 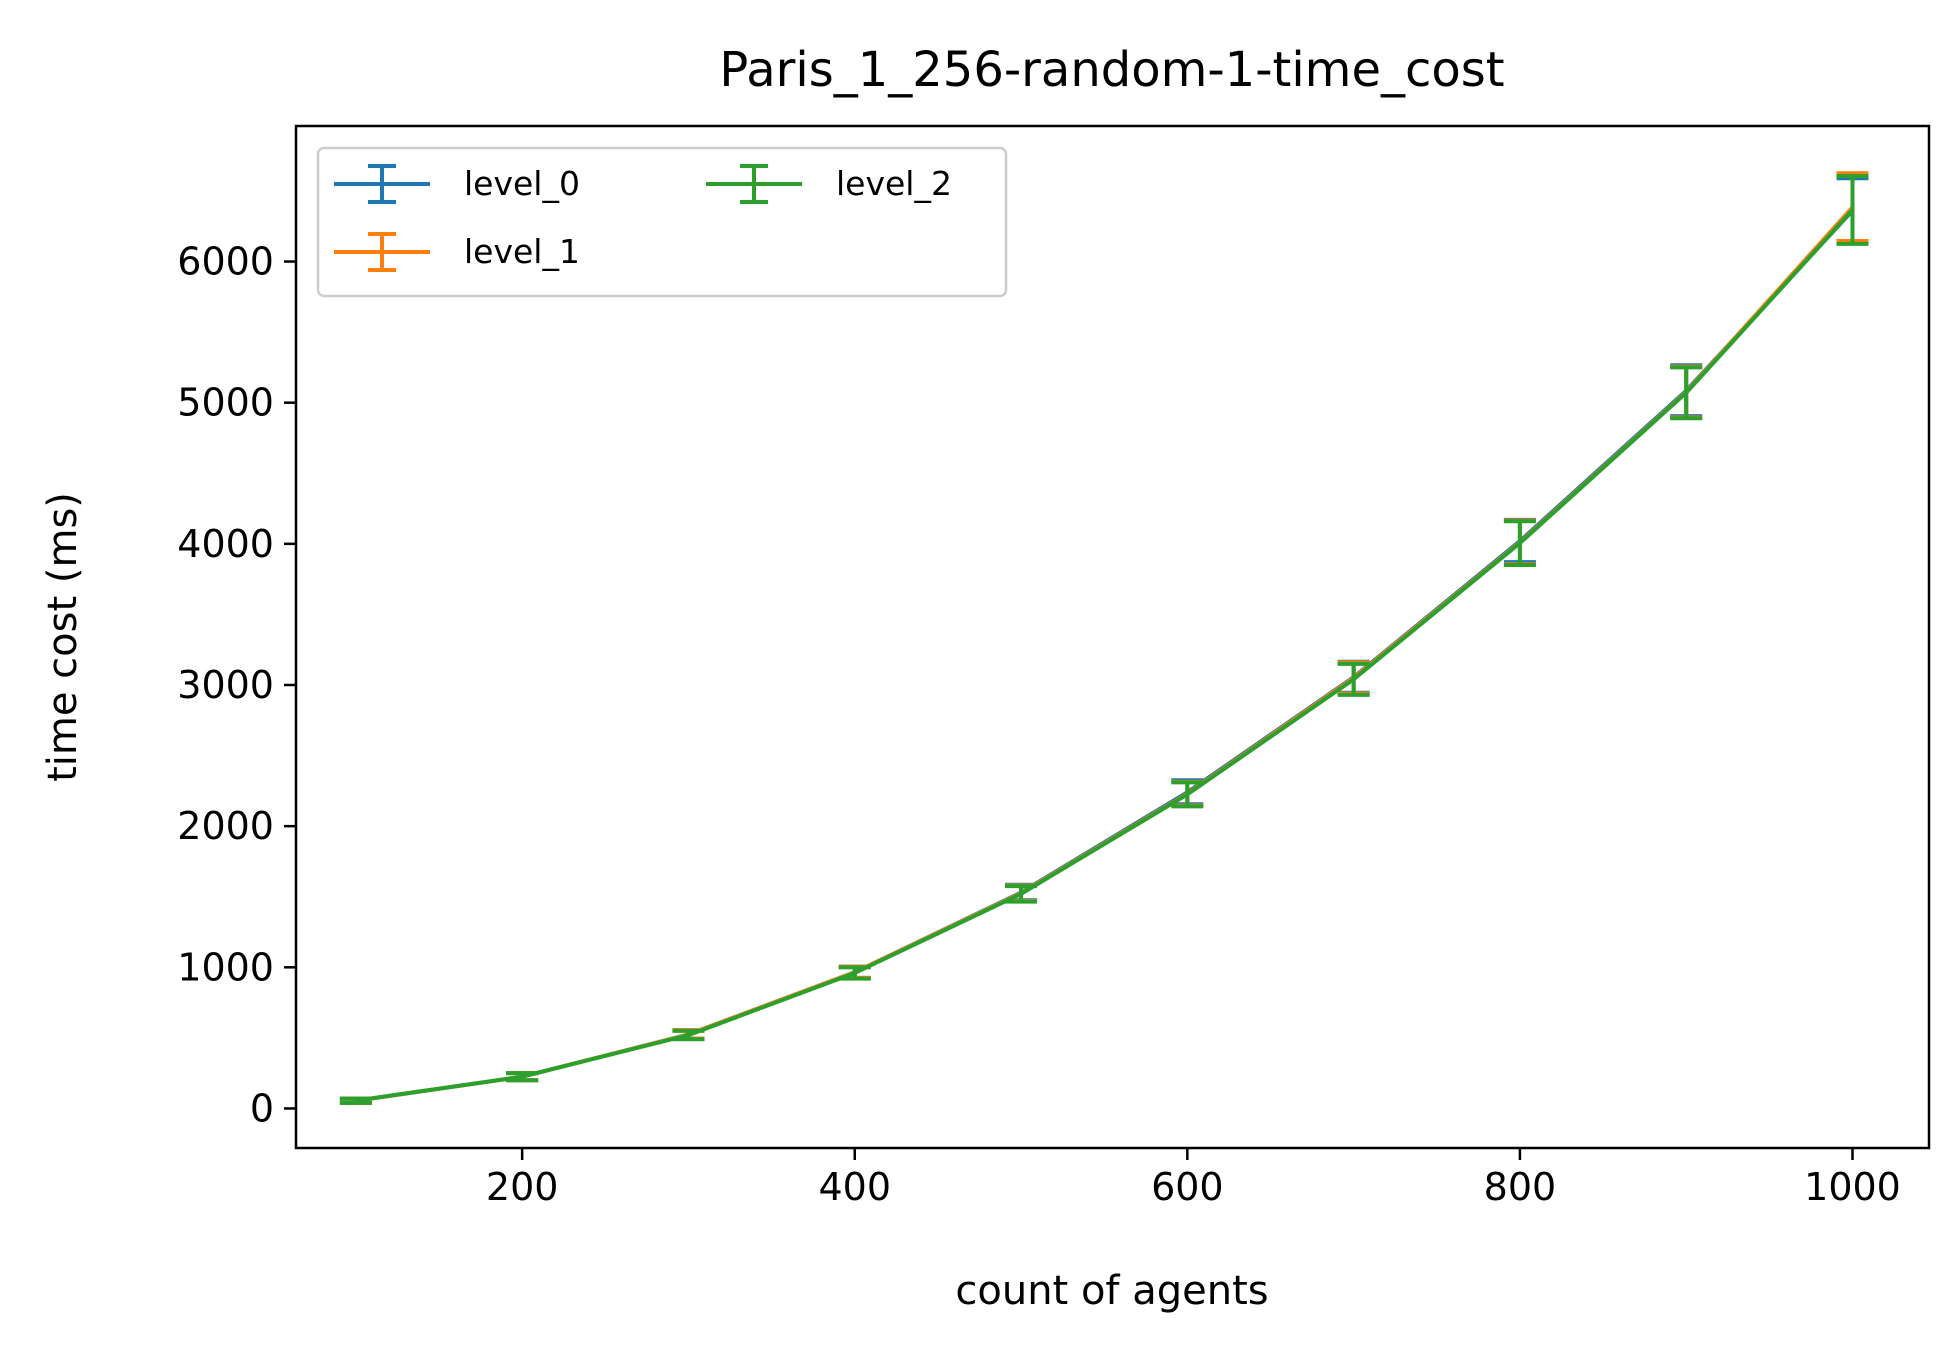 What do you see at coordinates (829, 184) in the screenshot?
I see `legend-item-level_2: level_2` at bounding box center [829, 184].